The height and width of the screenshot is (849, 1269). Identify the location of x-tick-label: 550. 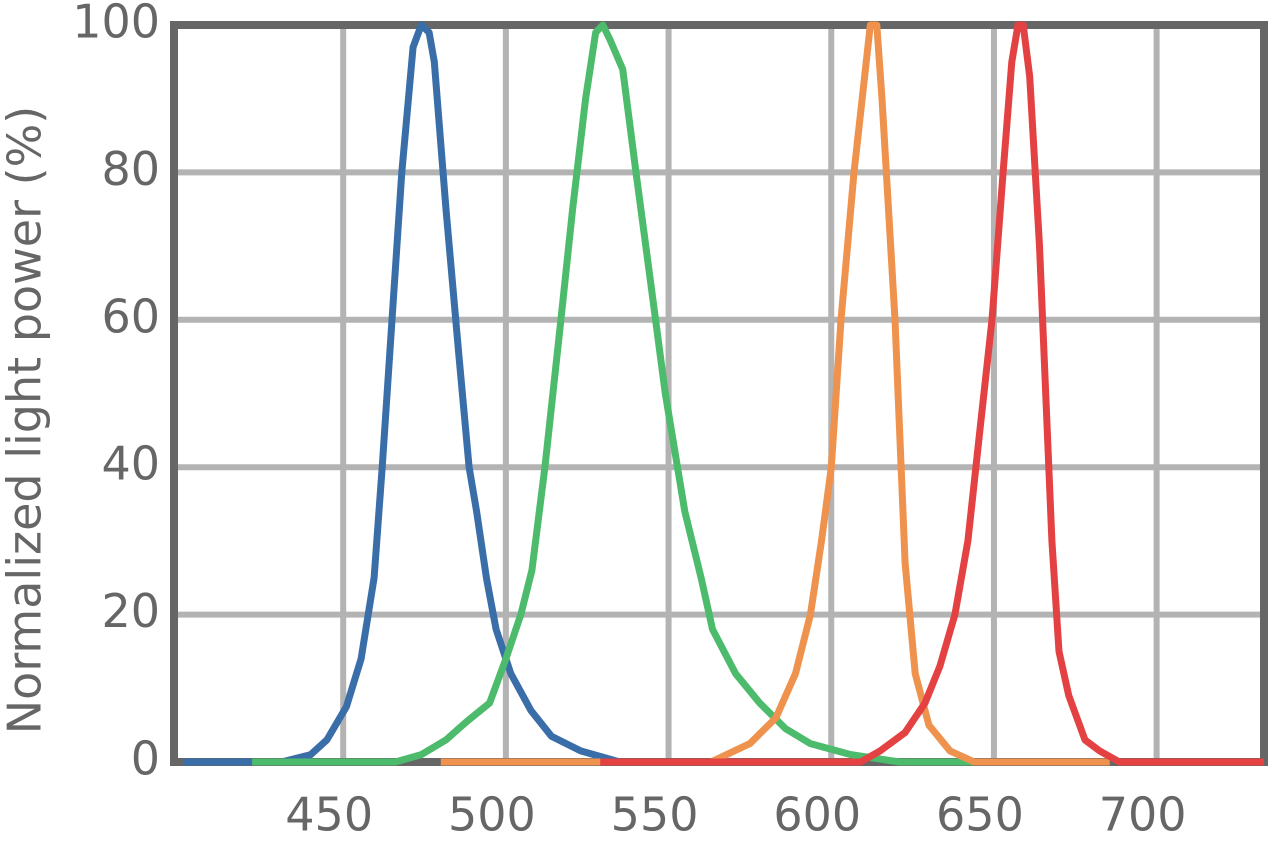
(655, 815).